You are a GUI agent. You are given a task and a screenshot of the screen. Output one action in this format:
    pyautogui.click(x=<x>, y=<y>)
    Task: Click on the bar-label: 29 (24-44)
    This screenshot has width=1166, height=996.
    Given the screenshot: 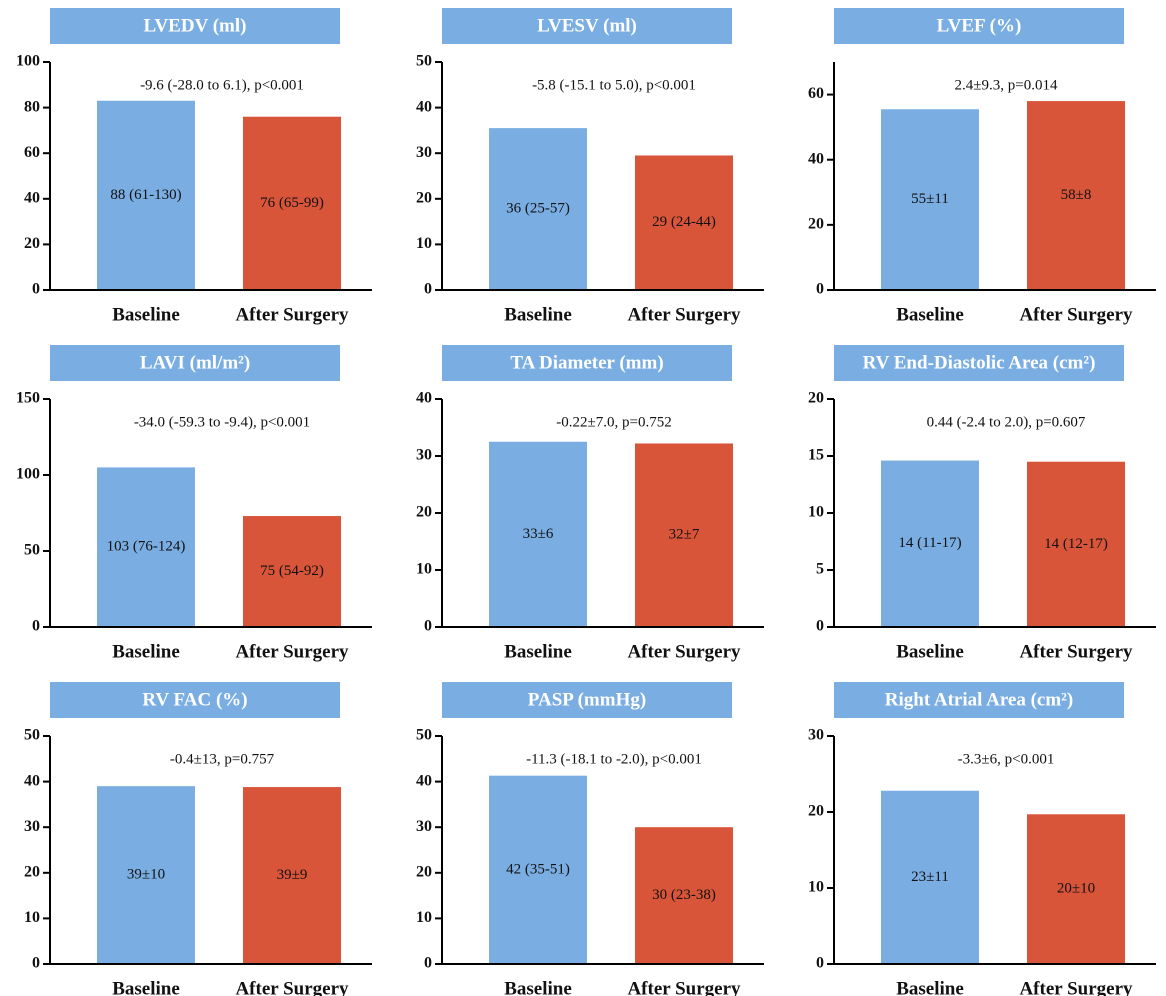 What is the action you would take?
    pyautogui.click(x=684, y=222)
    